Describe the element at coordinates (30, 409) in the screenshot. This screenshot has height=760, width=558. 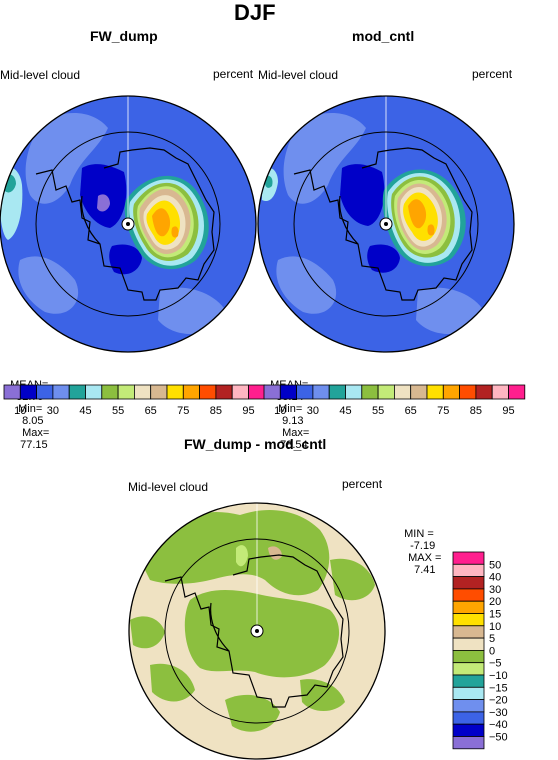
I see `panel1-min-label: Min=` at that location.